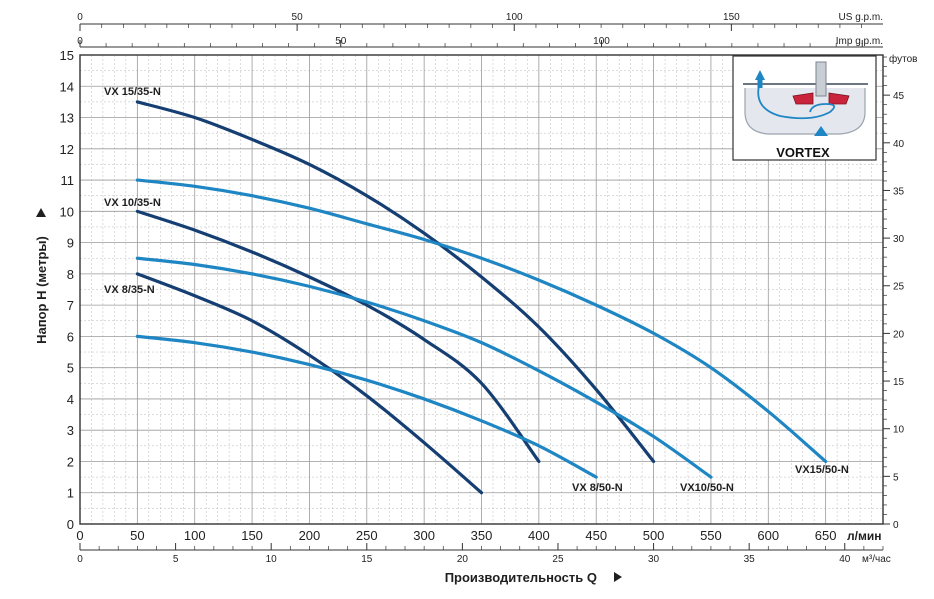  Describe the element at coordinates (654, 535) in the screenshot. I see `x-tick-label-lmin: 500` at that location.